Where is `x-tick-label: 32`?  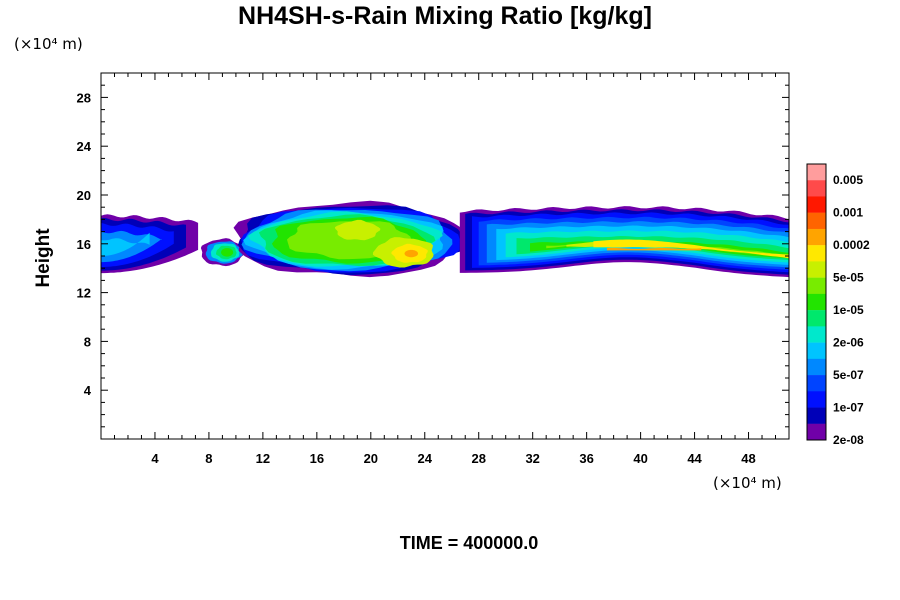 x-tick-label: 32 is located at coordinates (532, 458).